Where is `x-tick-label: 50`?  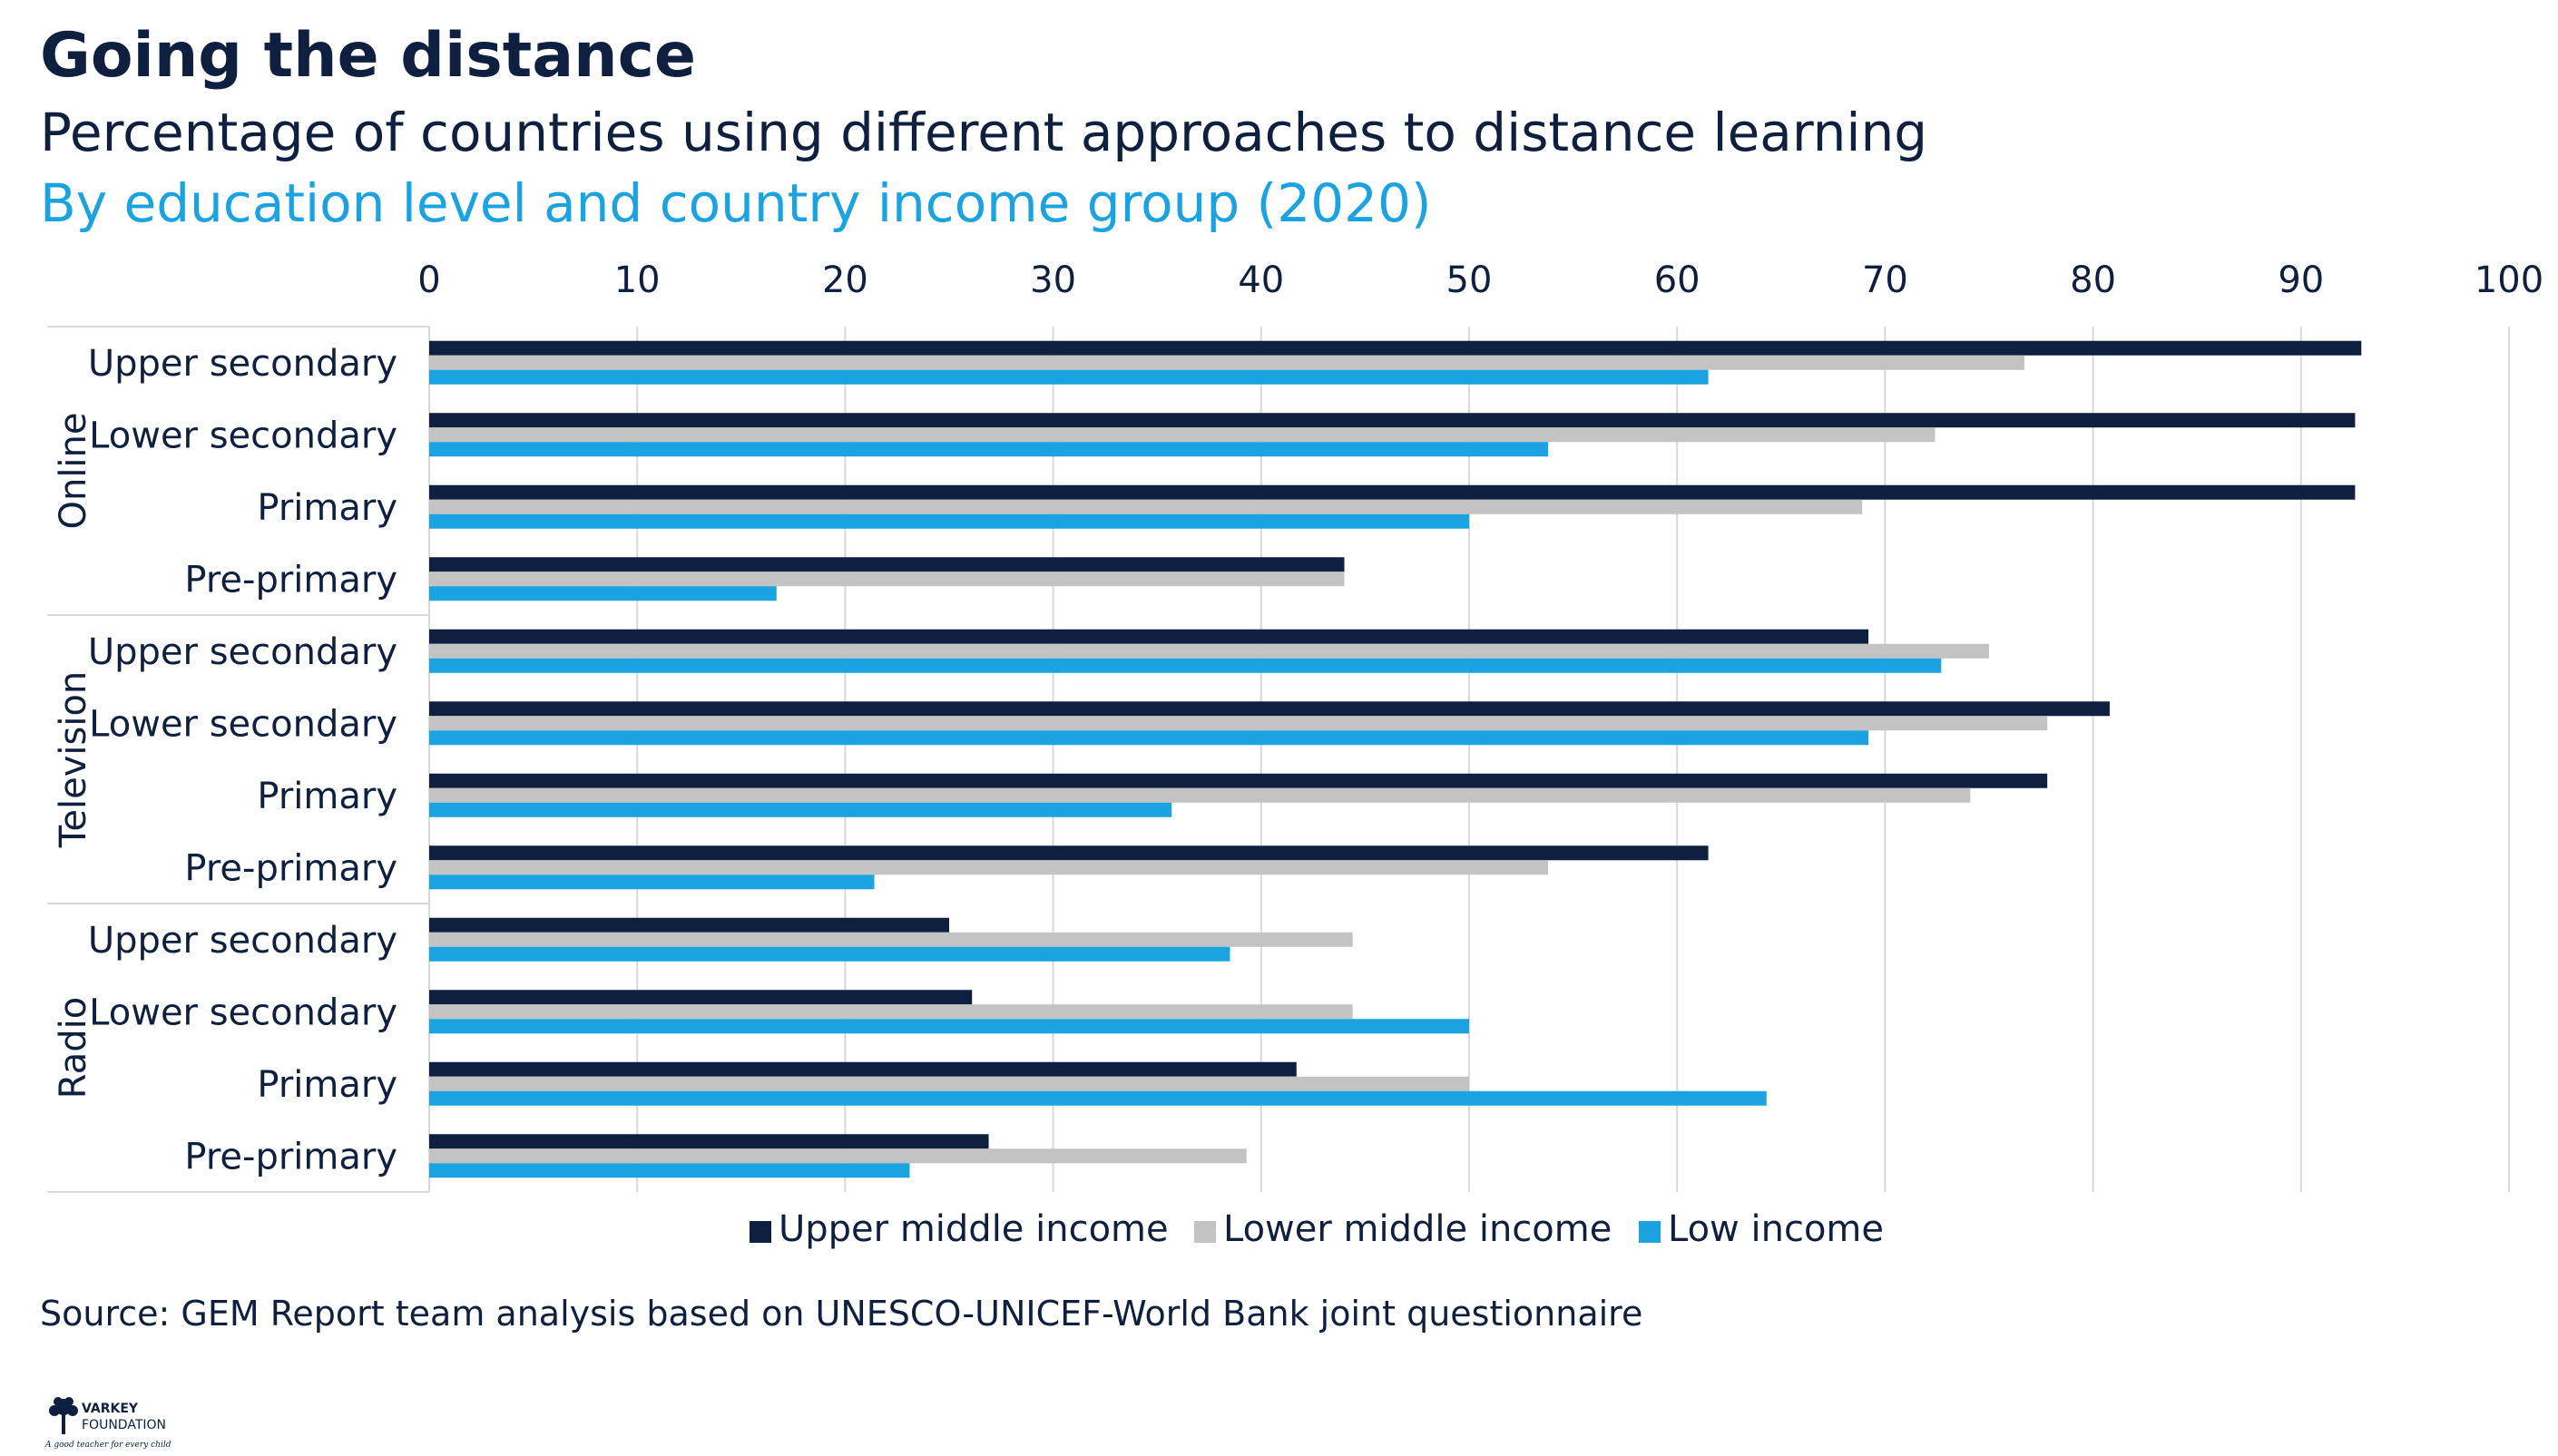 x-tick-label: 50 is located at coordinates (1469, 280).